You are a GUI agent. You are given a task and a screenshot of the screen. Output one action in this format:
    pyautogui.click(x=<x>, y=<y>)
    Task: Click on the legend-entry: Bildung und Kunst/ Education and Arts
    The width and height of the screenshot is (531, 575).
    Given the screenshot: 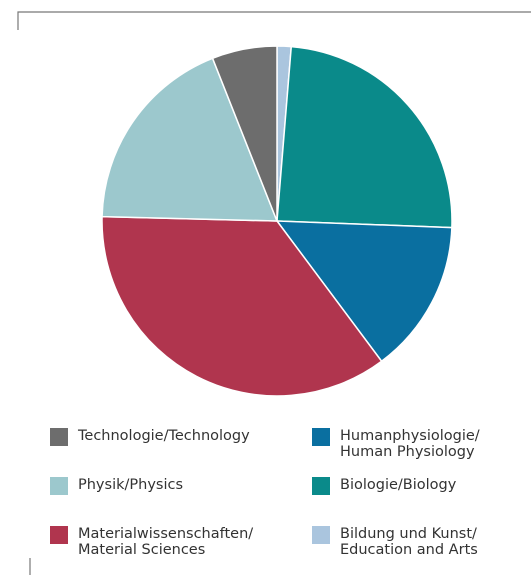 What is the action you would take?
    pyautogui.click(x=395, y=542)
    